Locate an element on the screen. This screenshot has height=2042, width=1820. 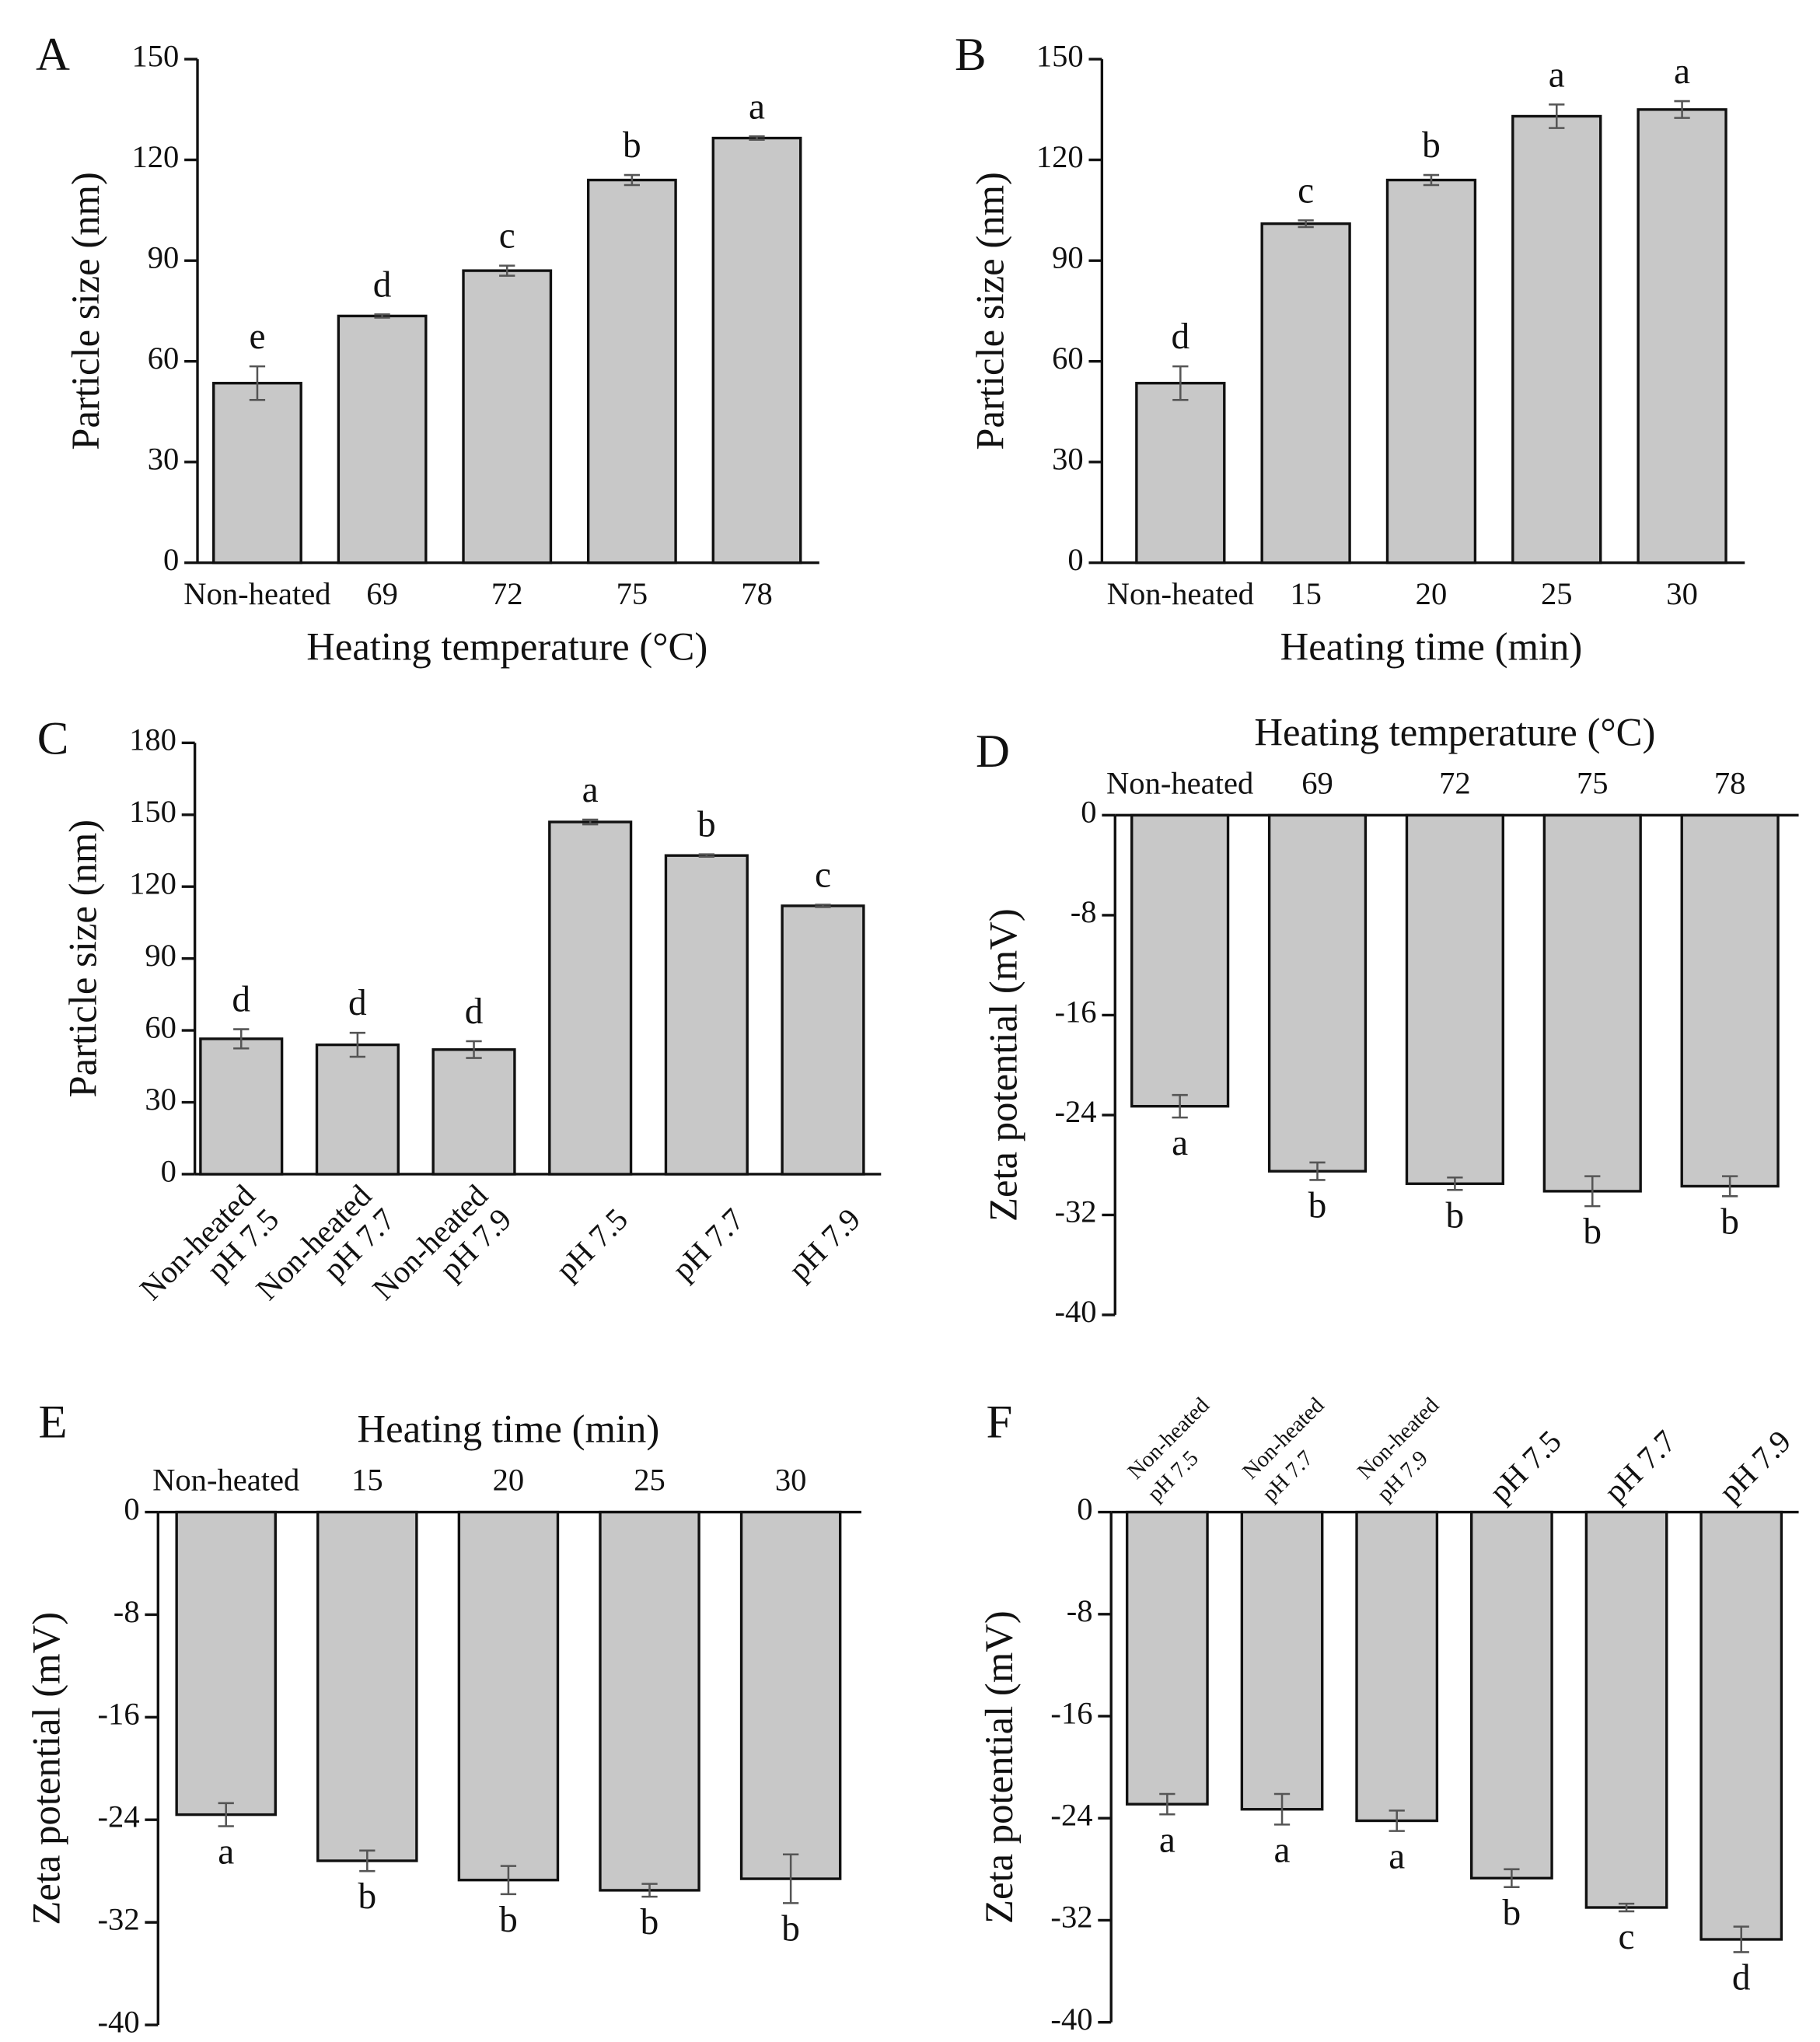
x-tick-label: 25 is located at coordinates (649, 1480).